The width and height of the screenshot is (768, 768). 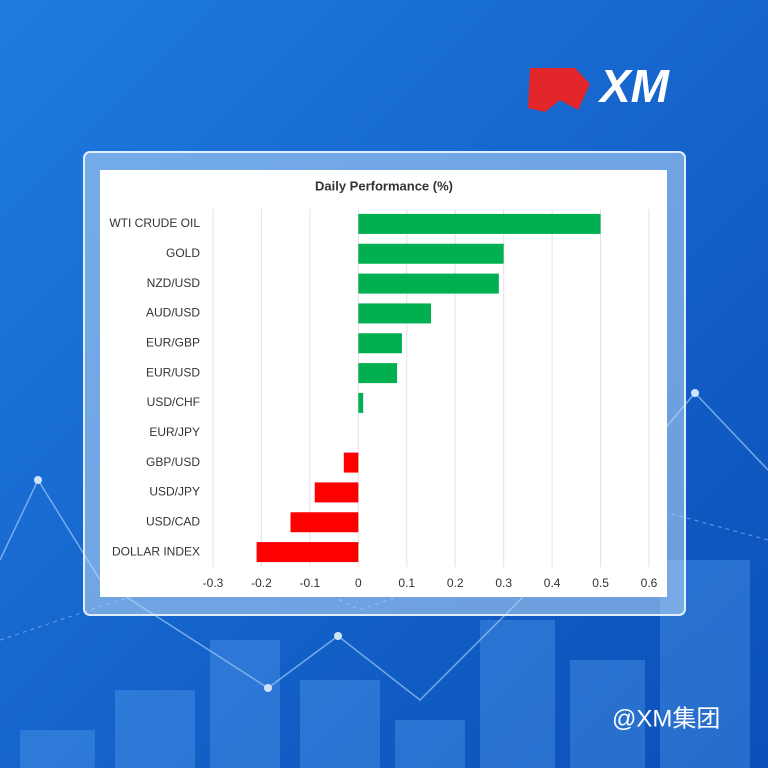 I want to click on y-tick-label: AUD/USD, so click(x=173, y=313).